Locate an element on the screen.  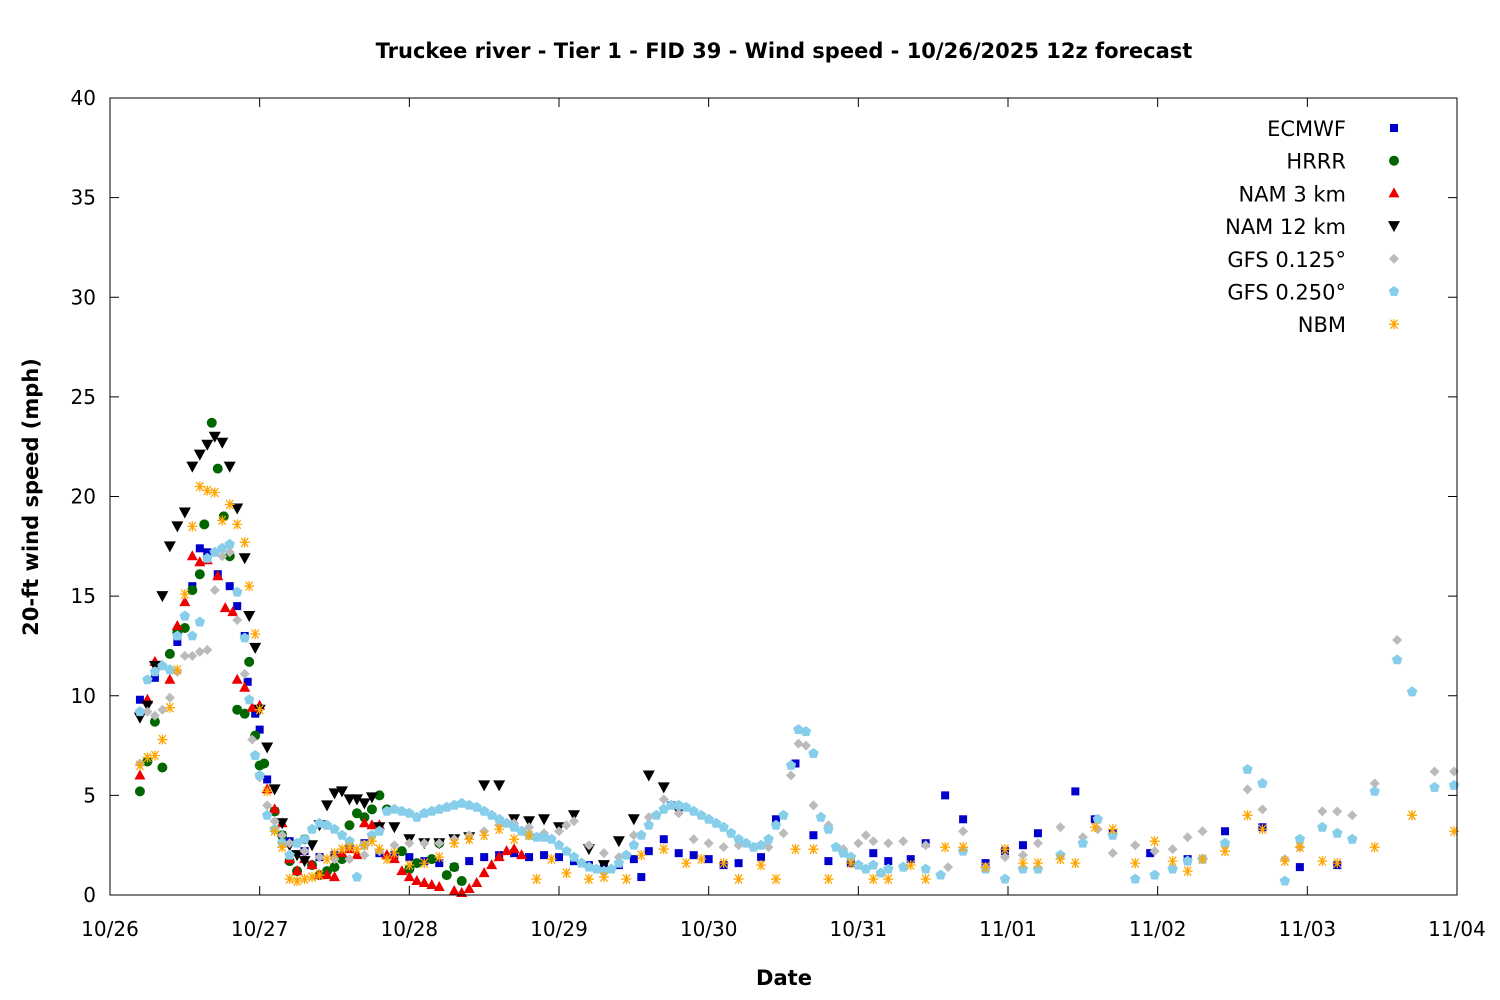
x-axis-label: Date is located at coordinates (784, 978).